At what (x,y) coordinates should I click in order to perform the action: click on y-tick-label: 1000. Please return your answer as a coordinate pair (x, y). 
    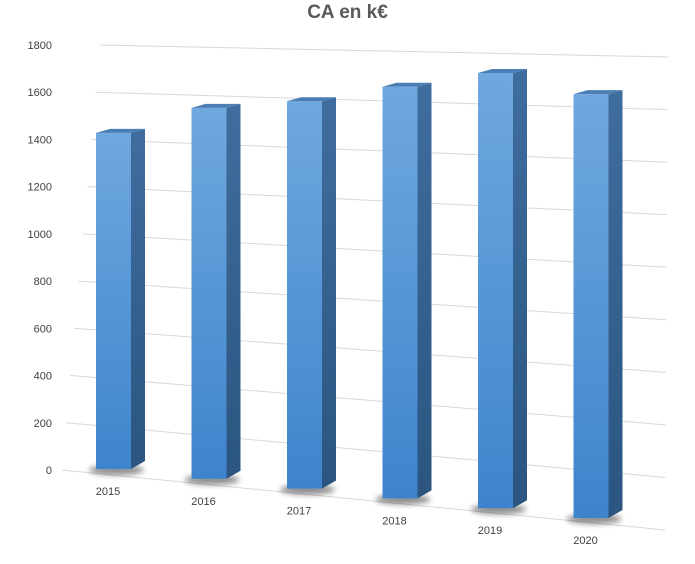
    Looking at the image, I should click on (40, 235).